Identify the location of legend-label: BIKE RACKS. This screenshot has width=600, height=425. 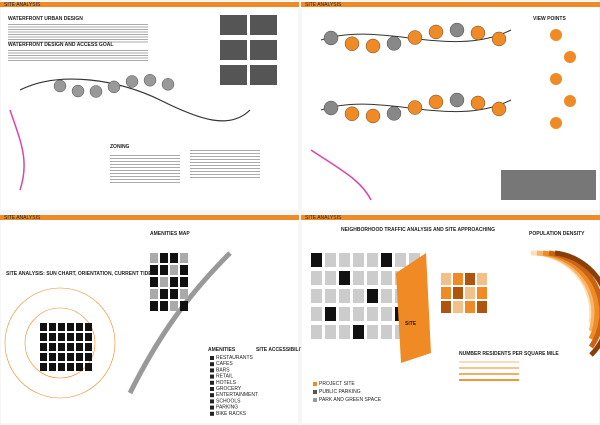
(231, 414).